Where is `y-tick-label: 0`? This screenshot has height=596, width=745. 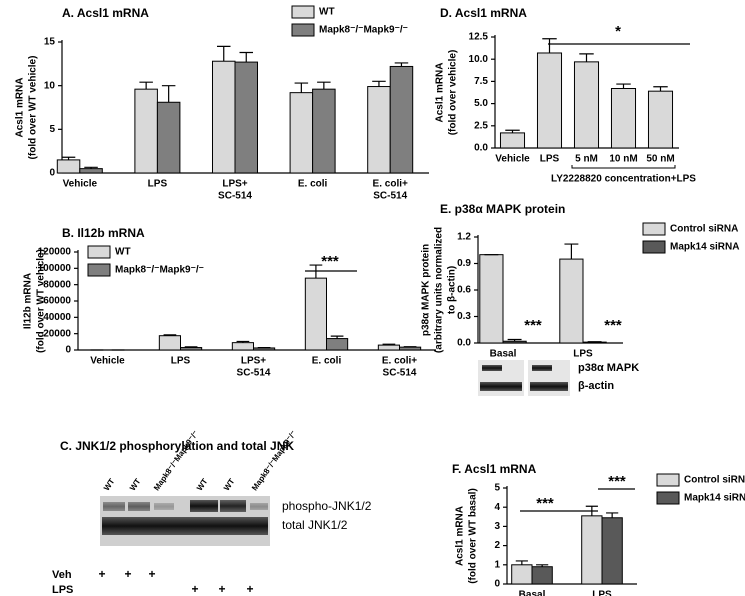
y-tick-label: 0 is located at coordinates (68, 350).